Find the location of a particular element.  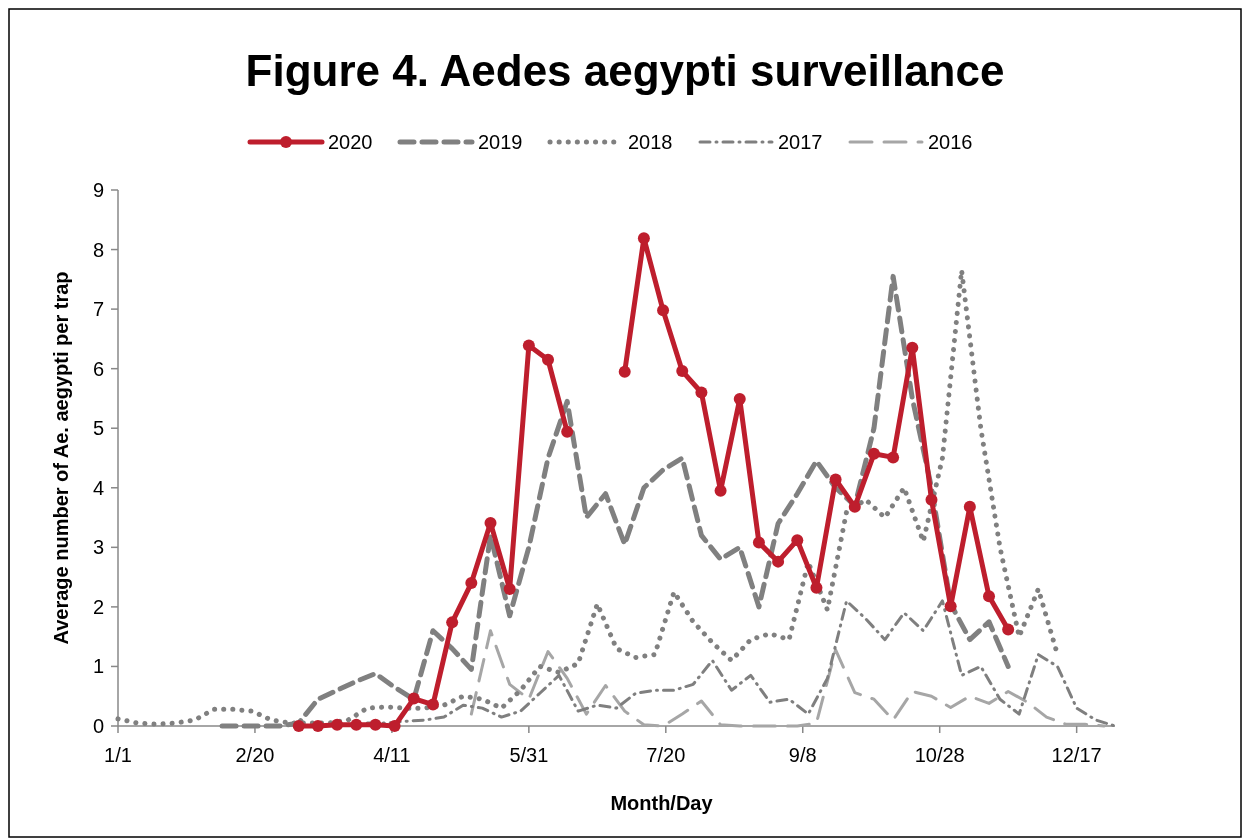

legend-label: 2019 is located at coordinates (500, 142).